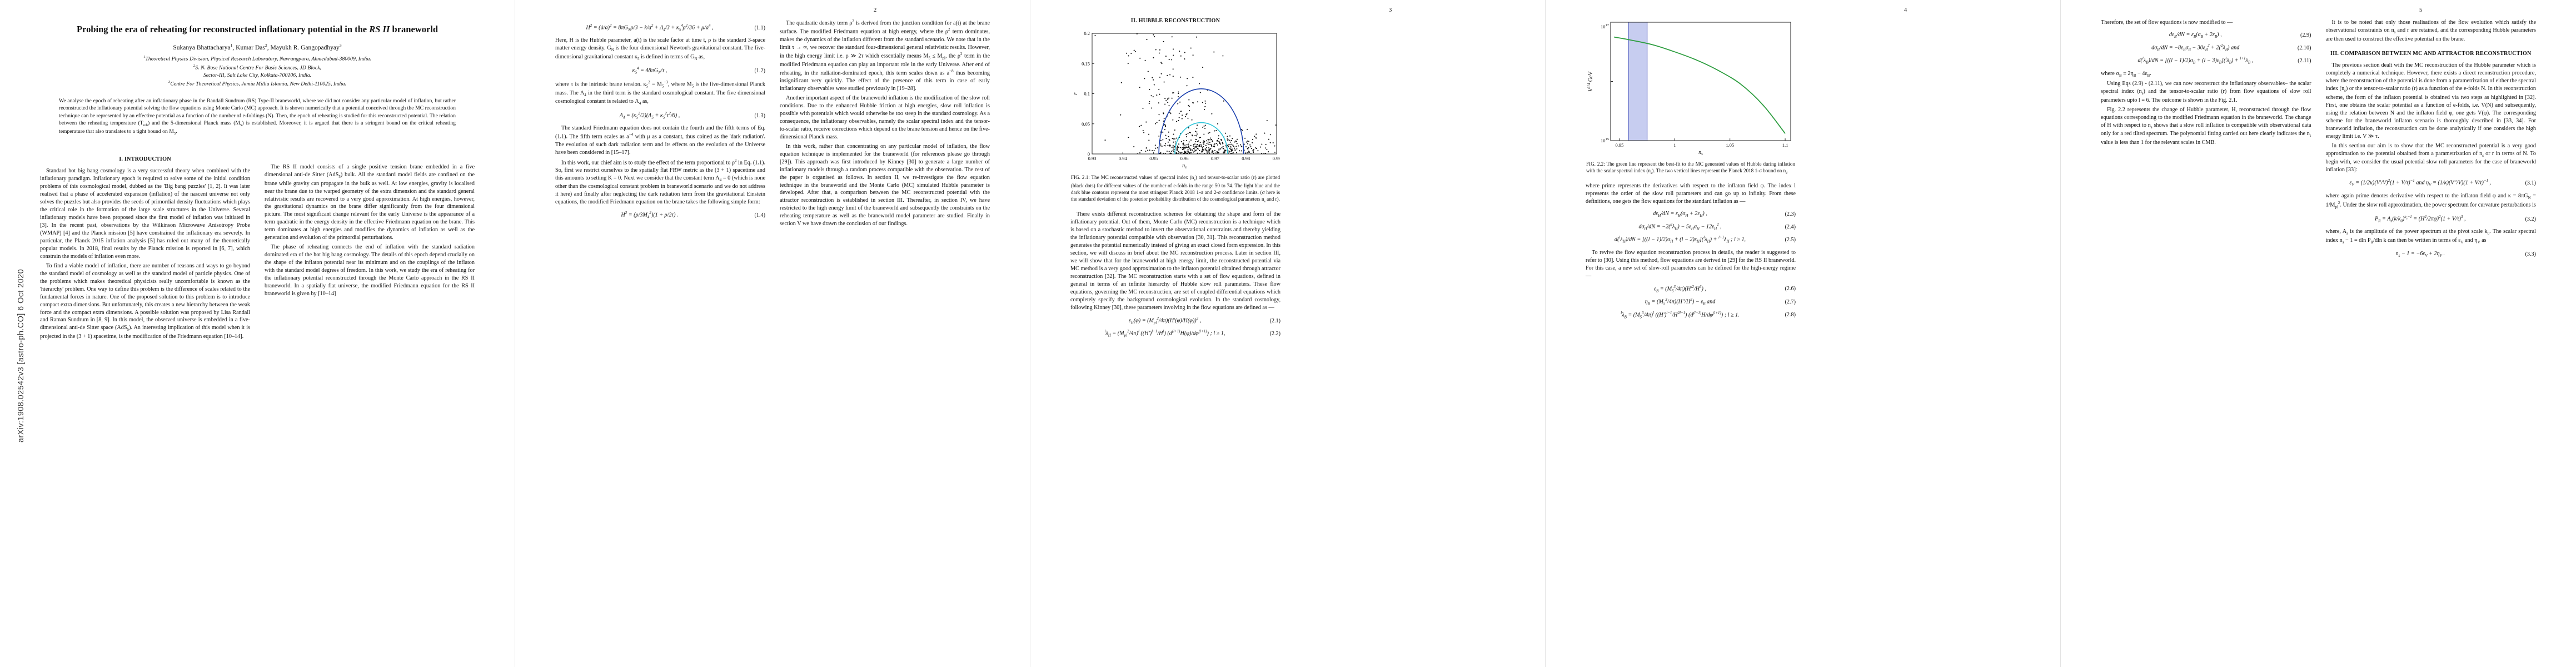 This screenshot has width=2576, height=667. What do you see at coordinates (1905, 10) in the screenshot?
I see `page-number: 4` at bounding box center [1905, 10].